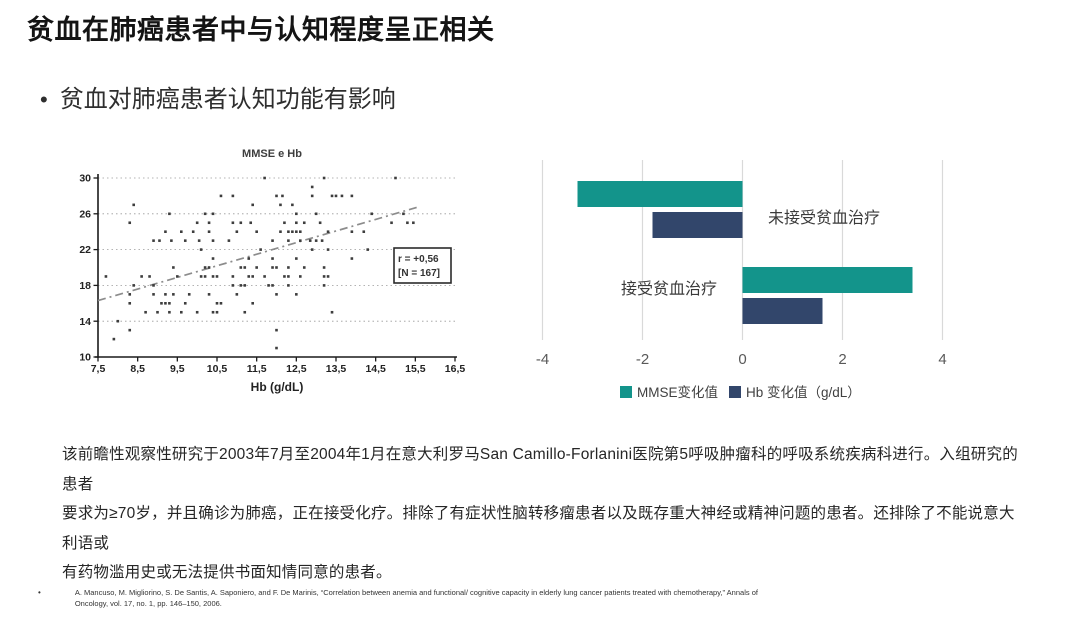 The image size is (1080, 621). What do you see at coordinates (542, 359) in the screenshot?
I see `svg-text: -4` at bounding box center [542, 359].